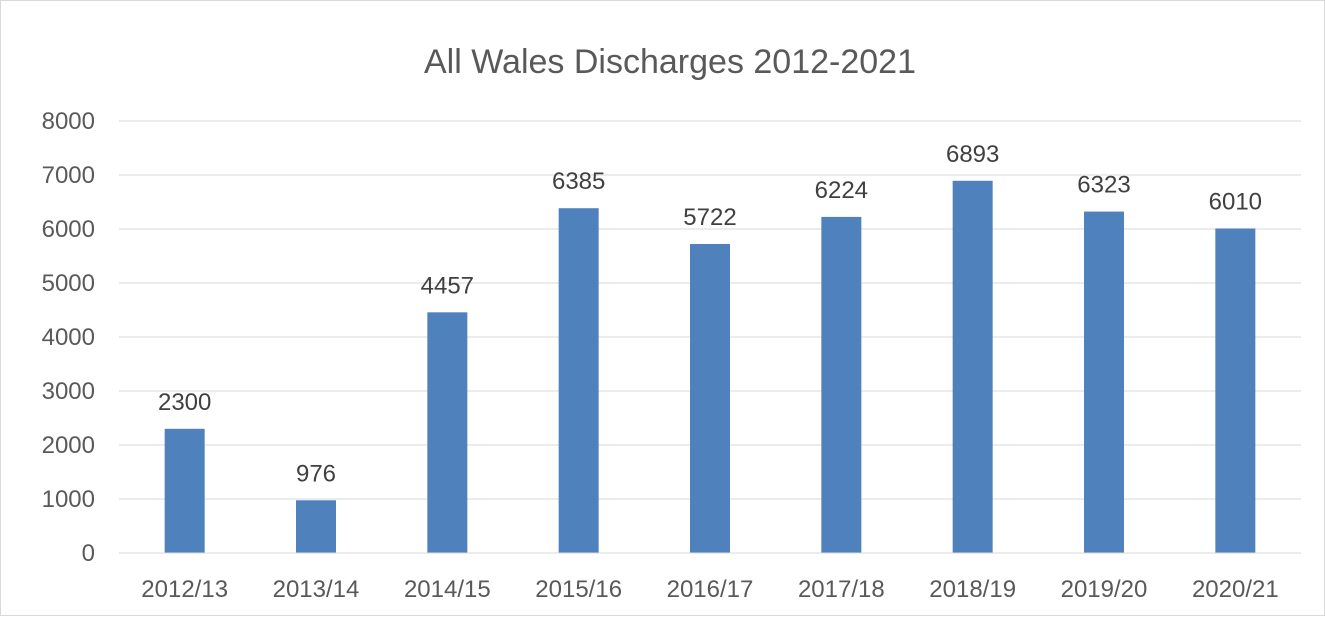 Image resolution: width=1325 pixels, height=617 pixels. Describe the element at coordinates (68, 175) in the screenshot. I see `y-tick-label: 7000` at that location.